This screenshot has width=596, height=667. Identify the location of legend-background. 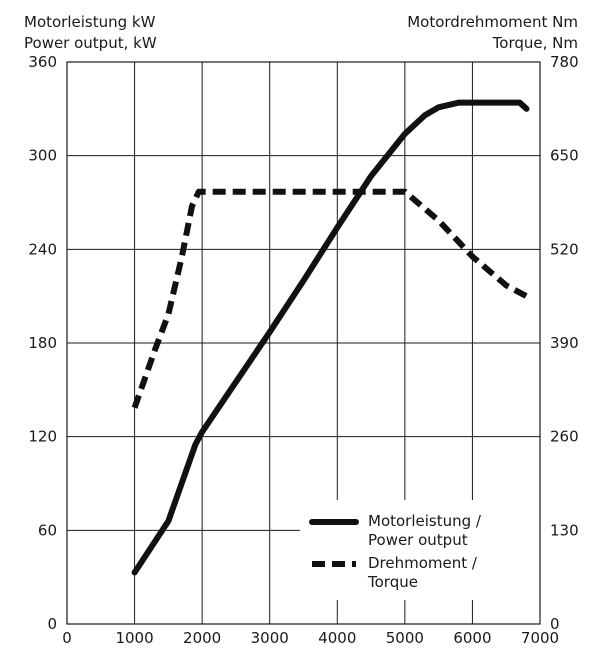
(420, 550).